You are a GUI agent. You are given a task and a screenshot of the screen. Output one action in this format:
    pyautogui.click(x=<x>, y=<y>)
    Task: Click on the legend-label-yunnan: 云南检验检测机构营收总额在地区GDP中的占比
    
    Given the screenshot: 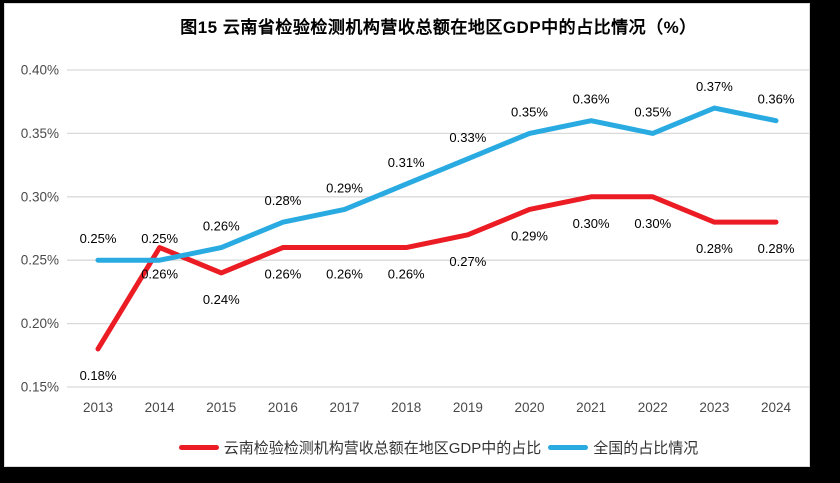 What is the action you would take?
    pyautogui.click(x=382, y=448)
    